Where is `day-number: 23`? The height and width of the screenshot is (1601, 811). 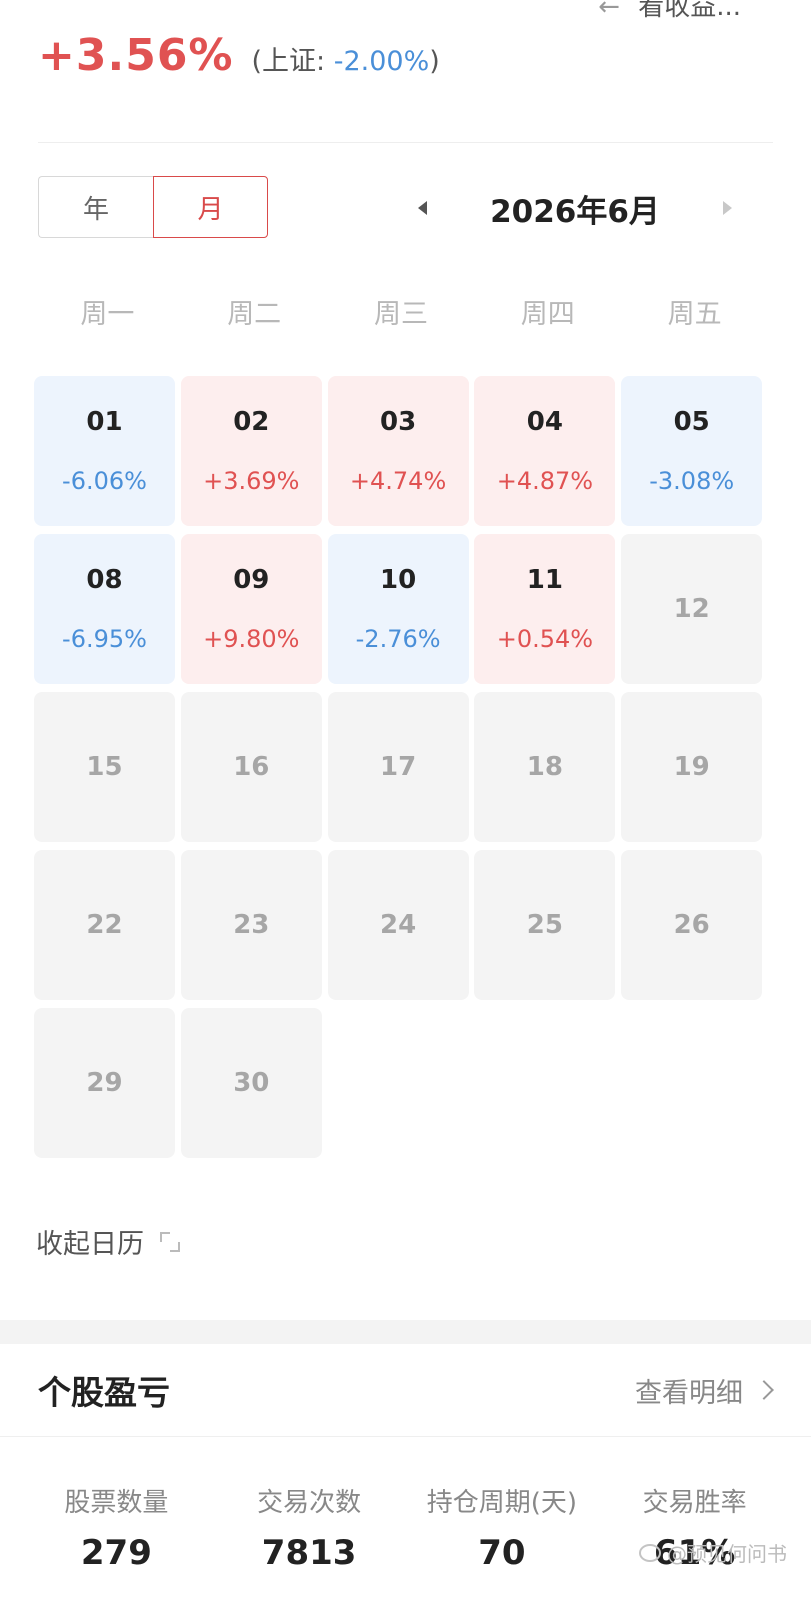 day-number: 23 is located at coordinates (251, 925).